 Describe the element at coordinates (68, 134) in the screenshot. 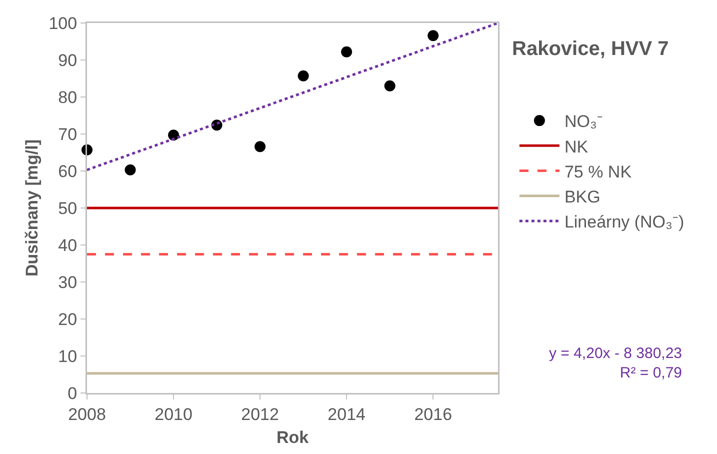

I see `y-tick-label: 70` at that location.